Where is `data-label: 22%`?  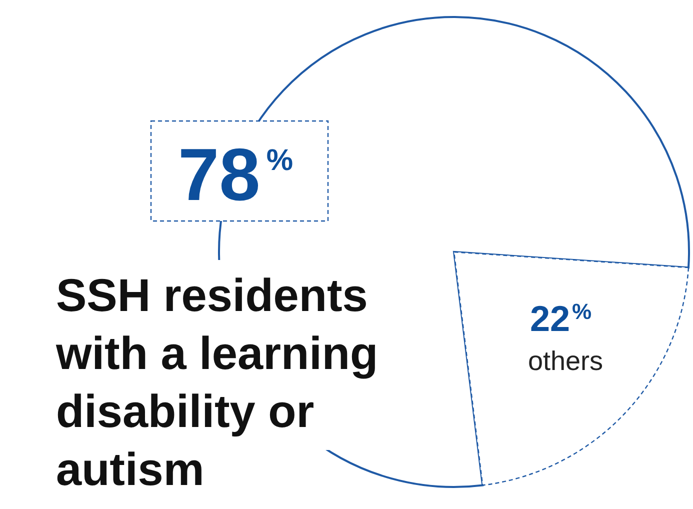 data-label: 22% is located at coordinates (561, 318).